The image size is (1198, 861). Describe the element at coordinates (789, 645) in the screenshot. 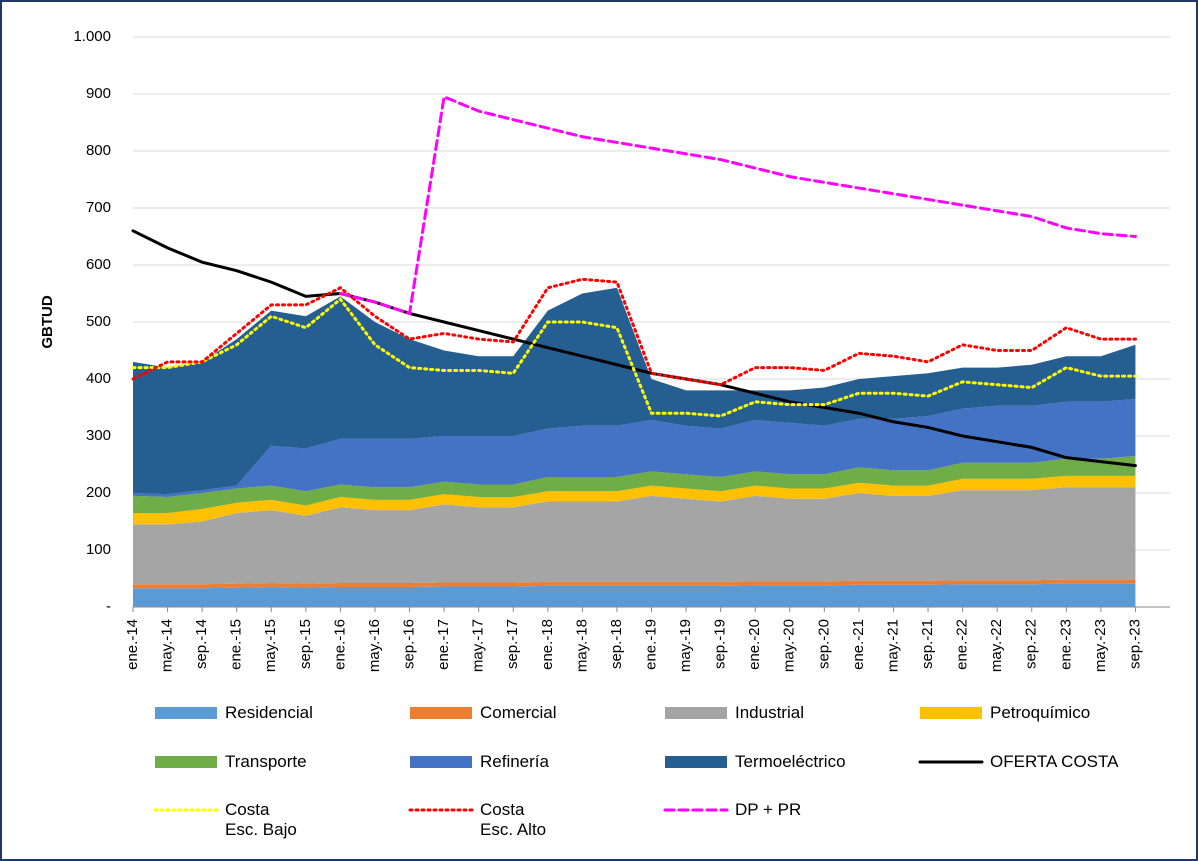

I see `x-tick-label: may.-20` at that location.